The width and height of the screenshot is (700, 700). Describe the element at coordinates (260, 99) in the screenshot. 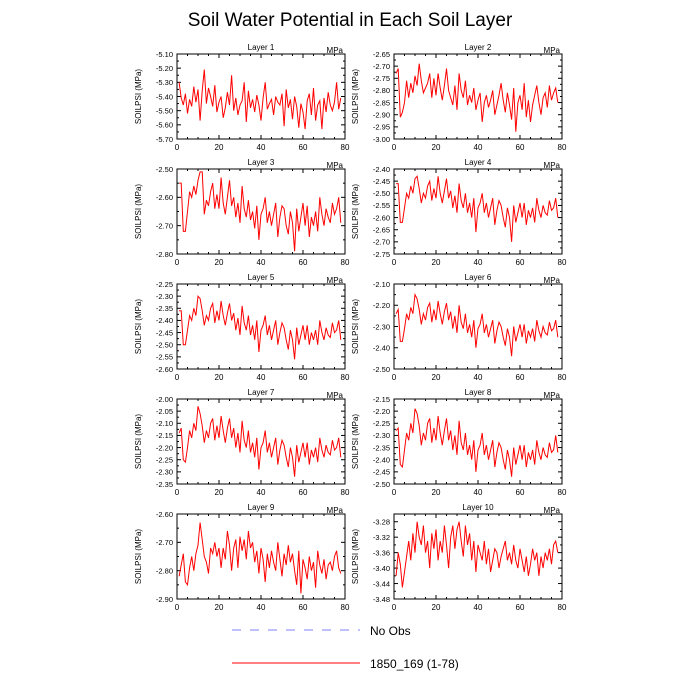

I see `layer-1-series-line` at that location.